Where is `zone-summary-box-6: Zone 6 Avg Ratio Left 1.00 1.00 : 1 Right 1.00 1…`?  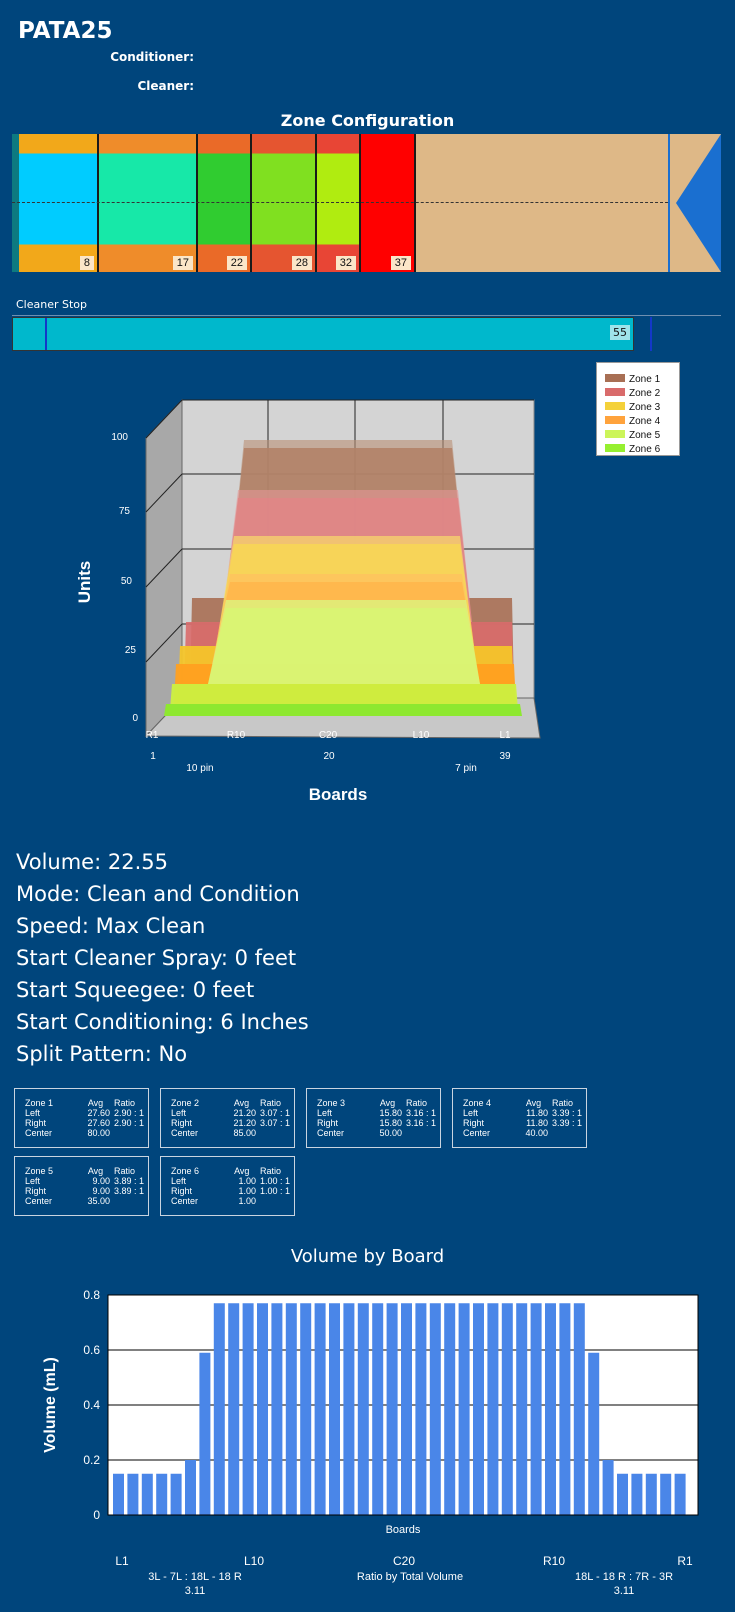 zone-summary-box-6: Zone 6 Avg Ratio Left 1.00 1.00 : 1 Right 1.00 1… is located at coordinates (227, 1186).